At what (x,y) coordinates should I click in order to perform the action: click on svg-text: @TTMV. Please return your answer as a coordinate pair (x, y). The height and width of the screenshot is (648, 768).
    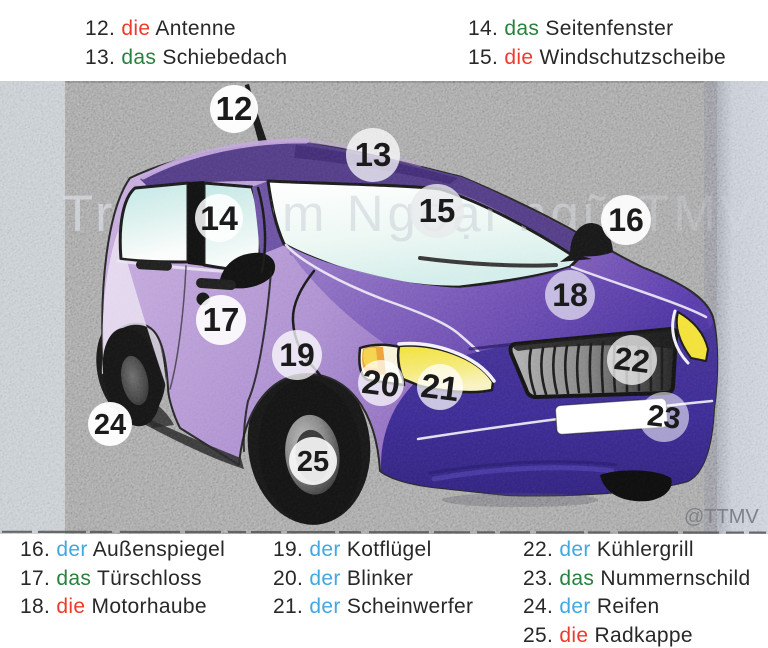
    Looking at the image, I should click on (721, 517).